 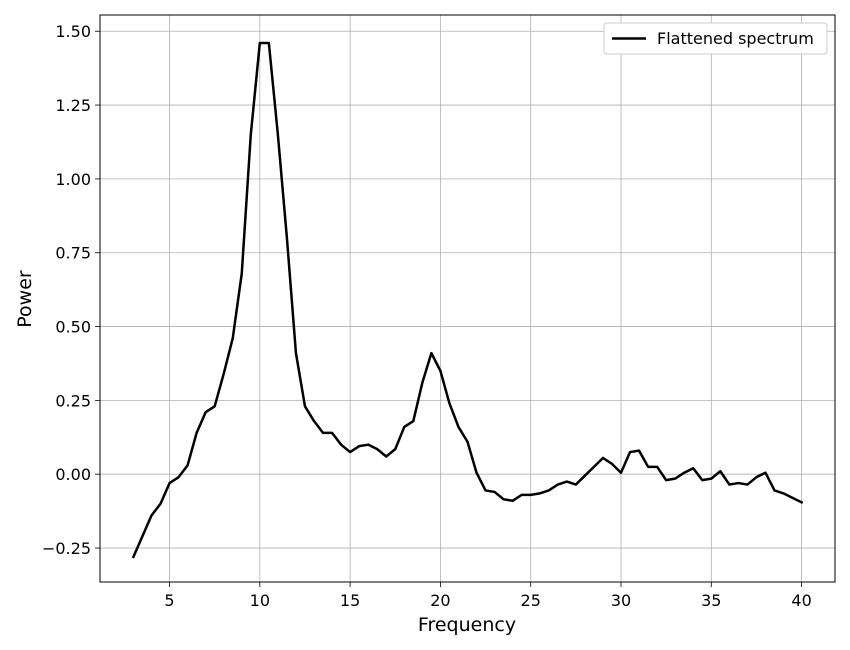 What do you see at coordinates (66, 548) in the screenshot?
I see `y-tick-label: −0.25` at bounding box center [66, 548].